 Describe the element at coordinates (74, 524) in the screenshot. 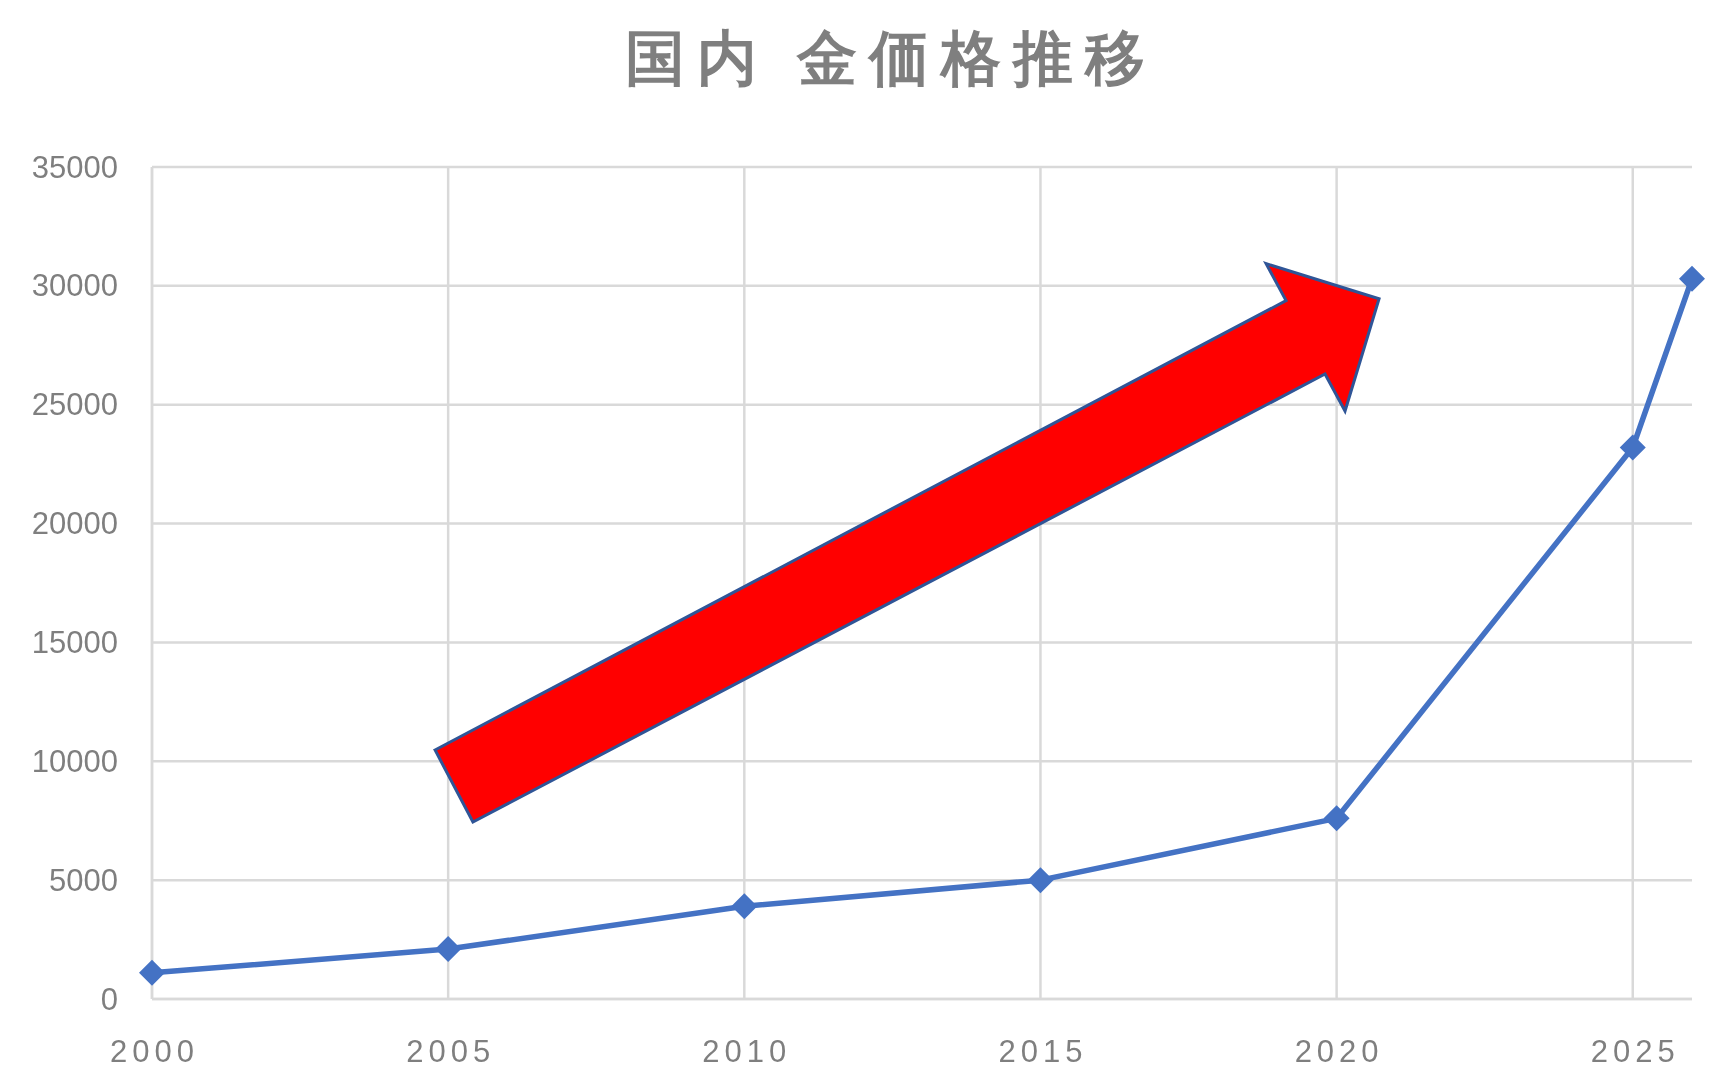

I see `y-tick-label: 20000` at that location.